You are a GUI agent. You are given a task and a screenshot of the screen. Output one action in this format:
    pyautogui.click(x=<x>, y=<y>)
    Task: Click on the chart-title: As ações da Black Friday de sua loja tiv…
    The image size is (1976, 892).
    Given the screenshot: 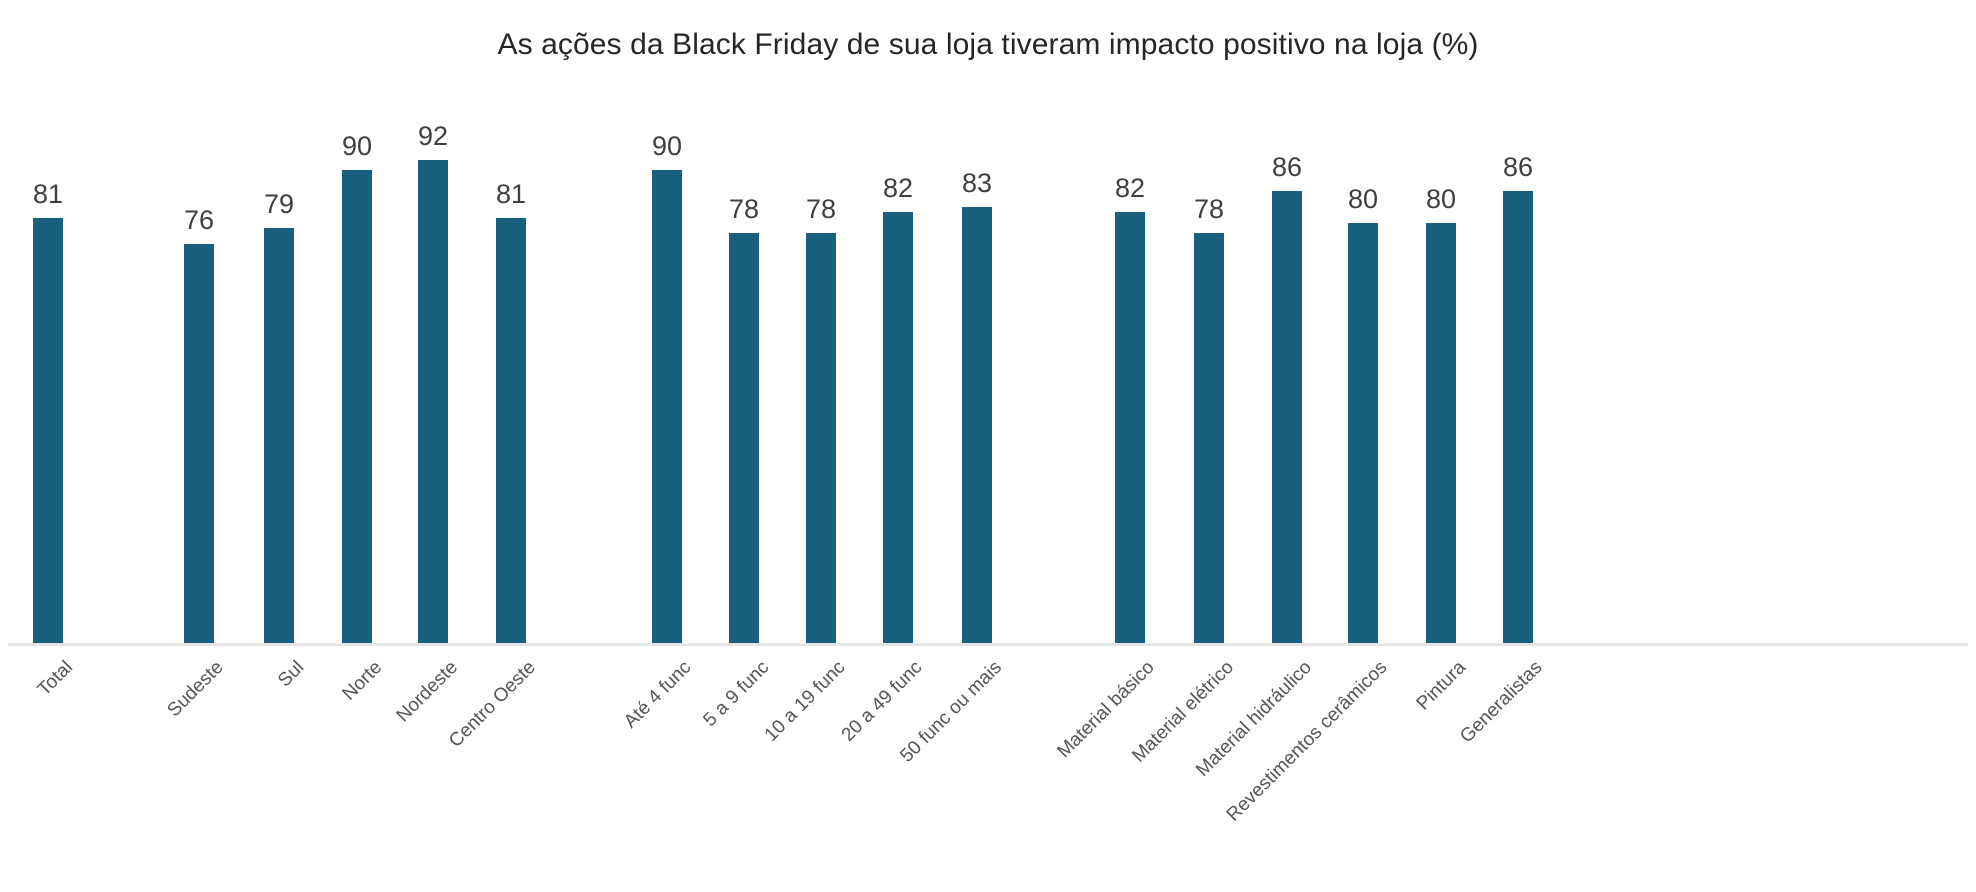 What is the action you would take?
    pyautogui.click(x=988, y=44)
    